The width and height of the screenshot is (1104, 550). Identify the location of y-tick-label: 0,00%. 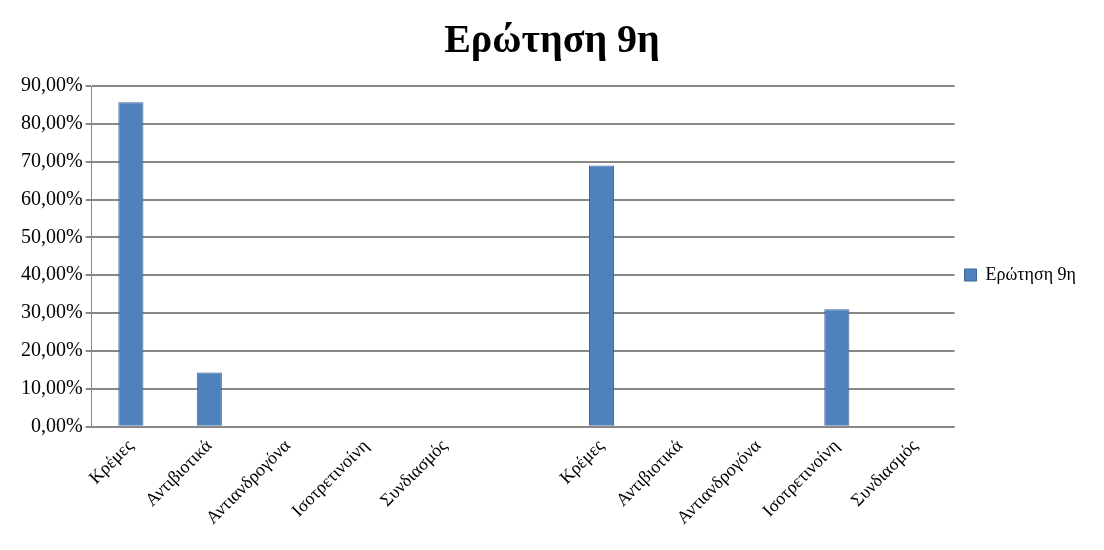
(56, 424).